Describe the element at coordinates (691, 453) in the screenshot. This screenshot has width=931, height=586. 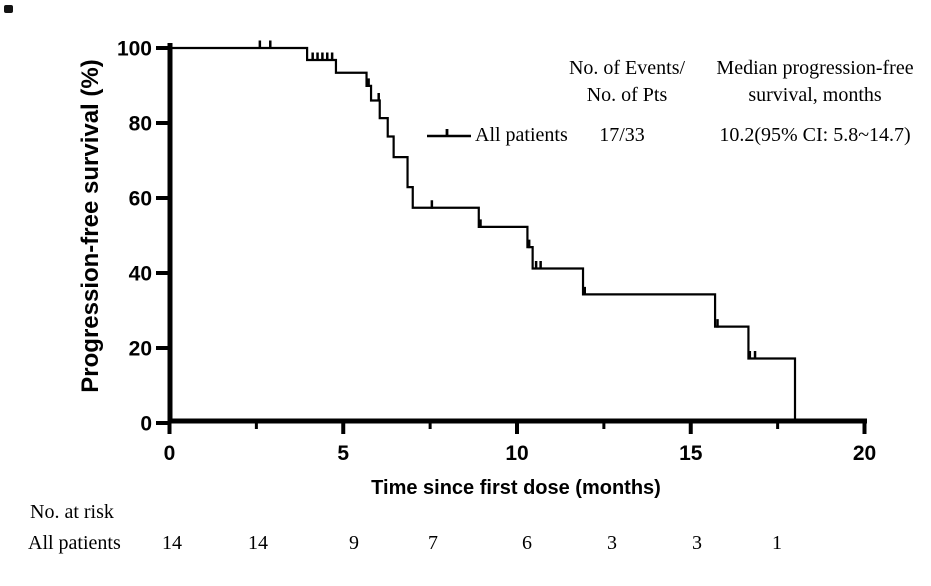
I see `x-tick-label: 15` at that location.